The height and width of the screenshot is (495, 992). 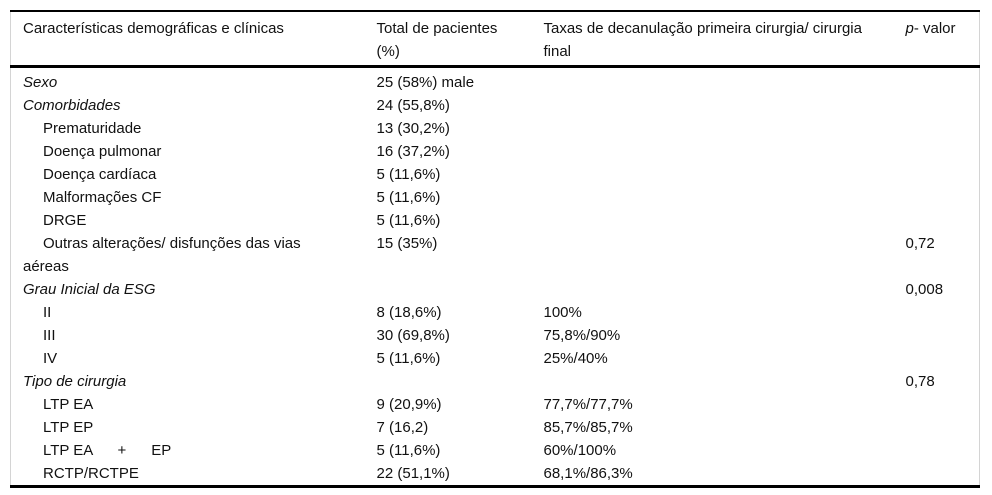 I want to click on table-row: III 30 (69,8%) 75,8%/90%, so click(x=495, y=335).